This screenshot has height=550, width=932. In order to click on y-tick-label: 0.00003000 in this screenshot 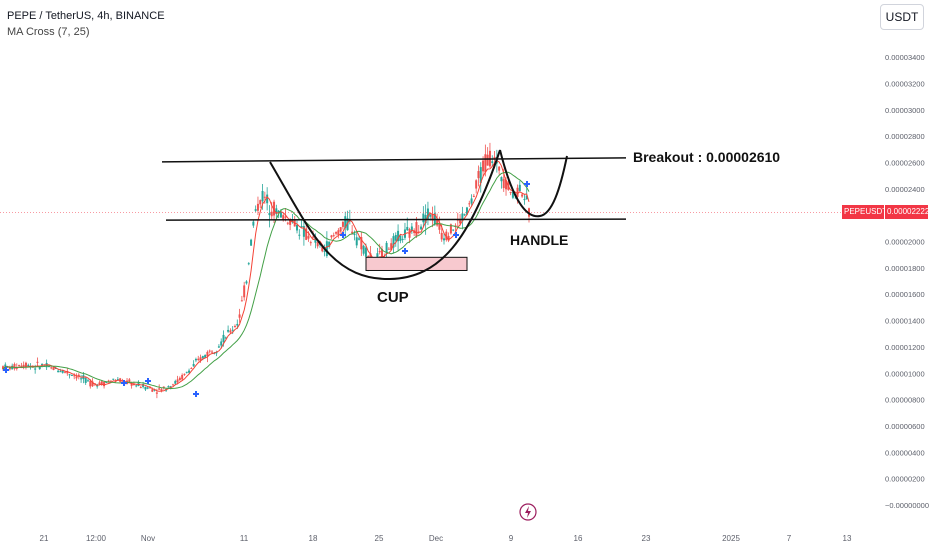, I will do `click(905, 110)`.